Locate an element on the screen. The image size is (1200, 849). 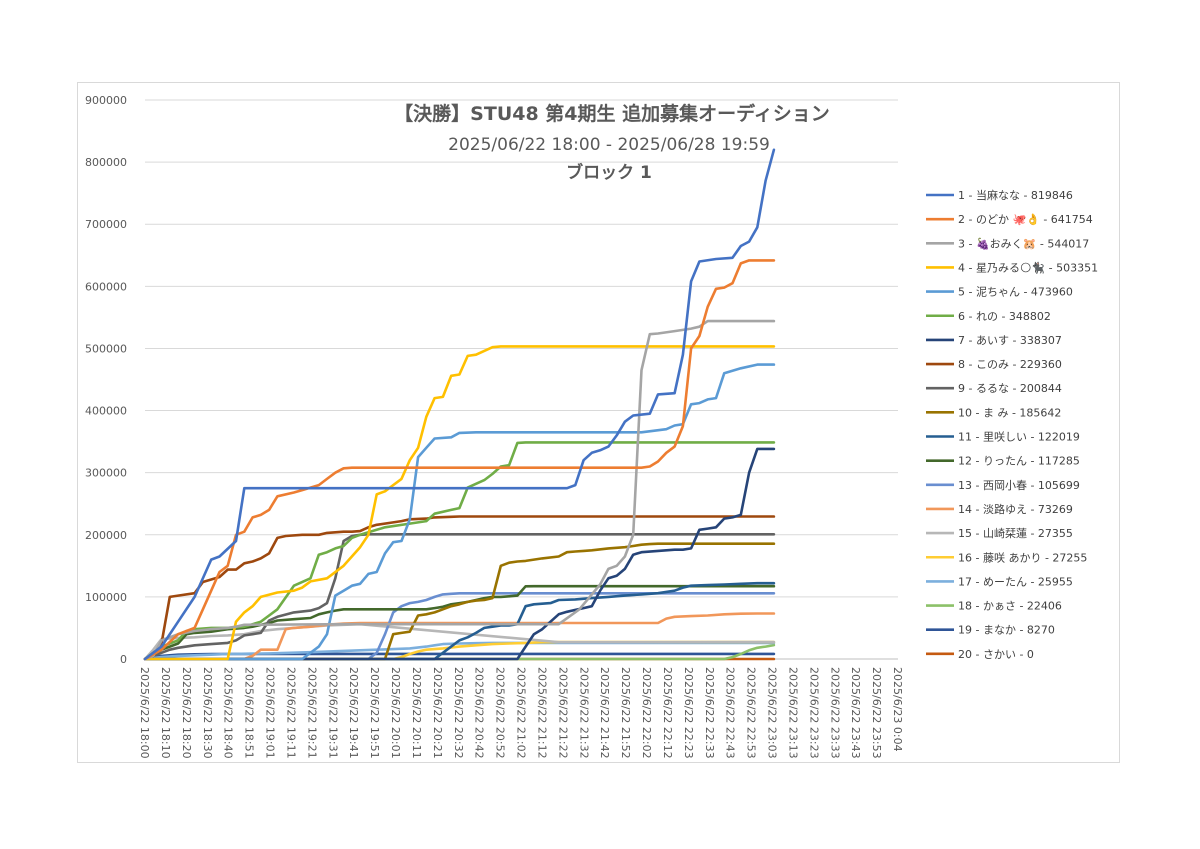
x-tick-label: 2025/6/22 20:52 is located at coordinates (500, 713).